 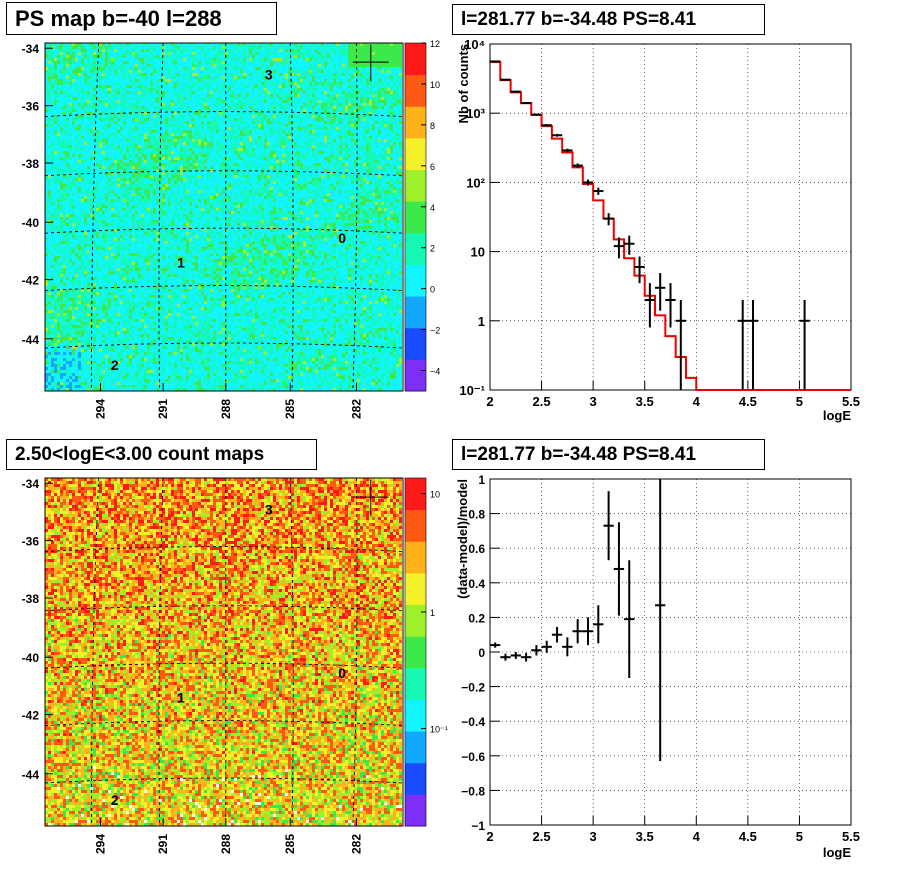 I want to click on y-tick-label: 10⁻¹, so click(x=472, y=390).